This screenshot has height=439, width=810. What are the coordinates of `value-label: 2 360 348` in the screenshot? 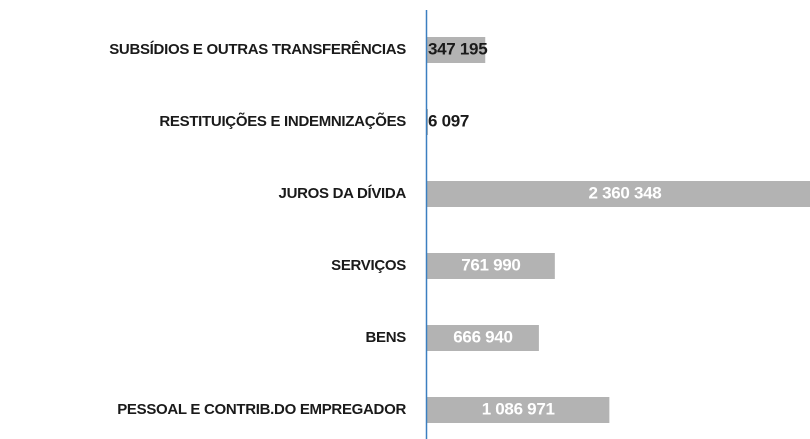 It's located at (625, 192).